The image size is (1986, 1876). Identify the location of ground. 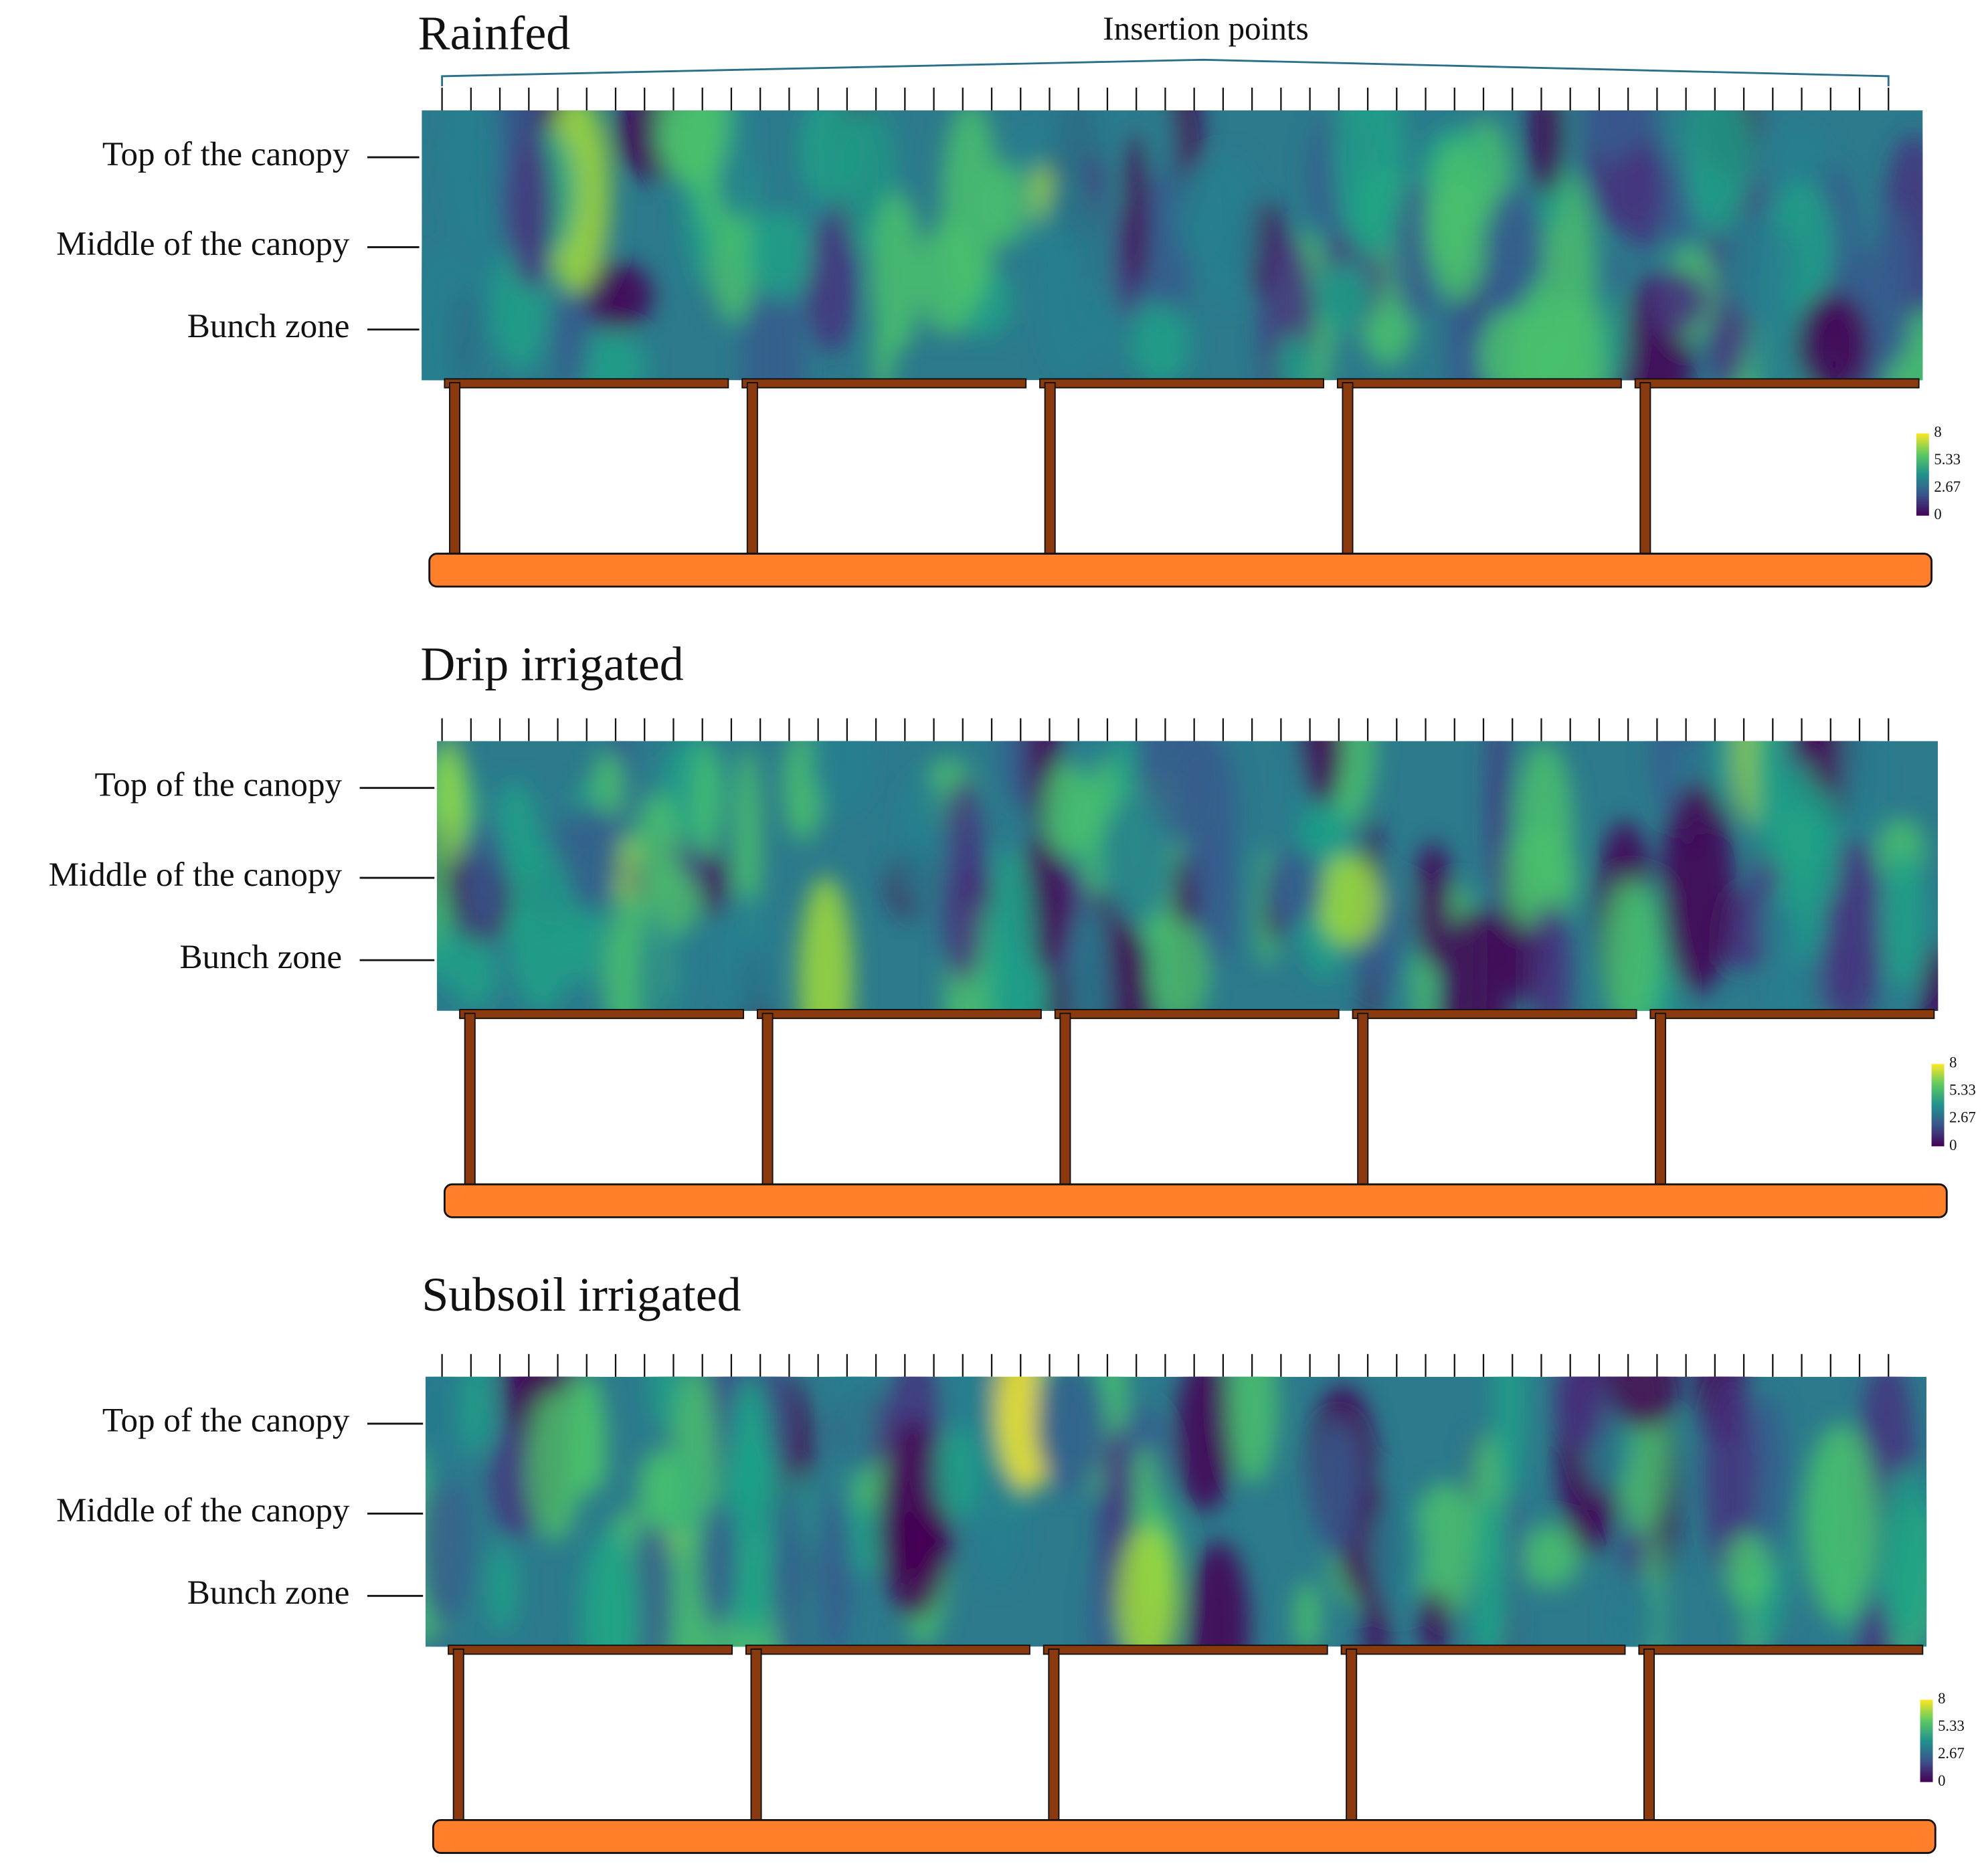
(1184, 1836).